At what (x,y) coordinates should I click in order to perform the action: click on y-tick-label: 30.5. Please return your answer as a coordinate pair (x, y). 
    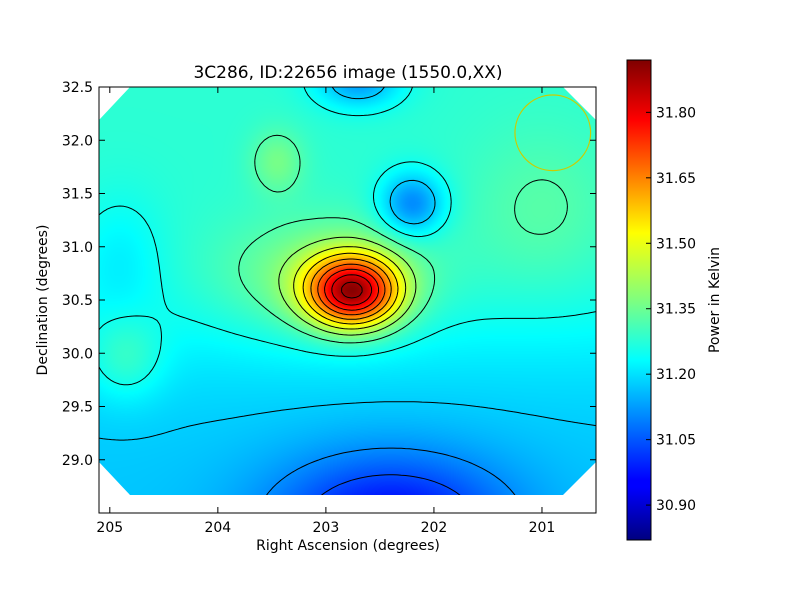
    Looking at the image, I should click on (77, 301).